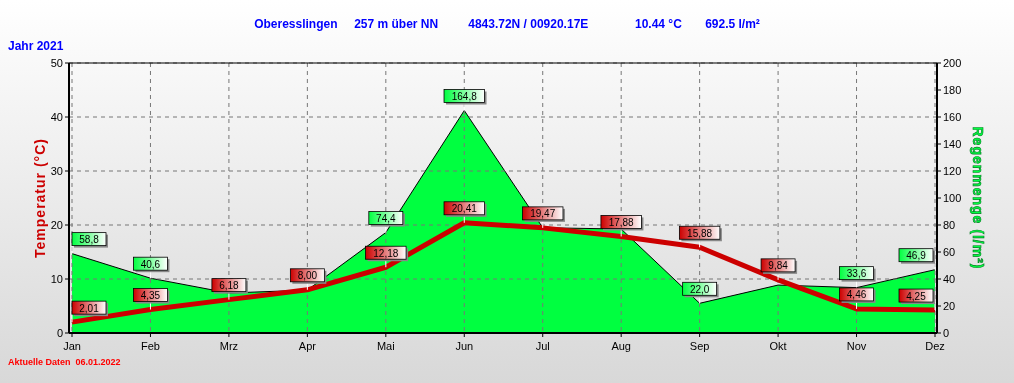  Describe the element at coordinates (916, 296) in the screenshot. I see `data-label: 4,25` at that location.